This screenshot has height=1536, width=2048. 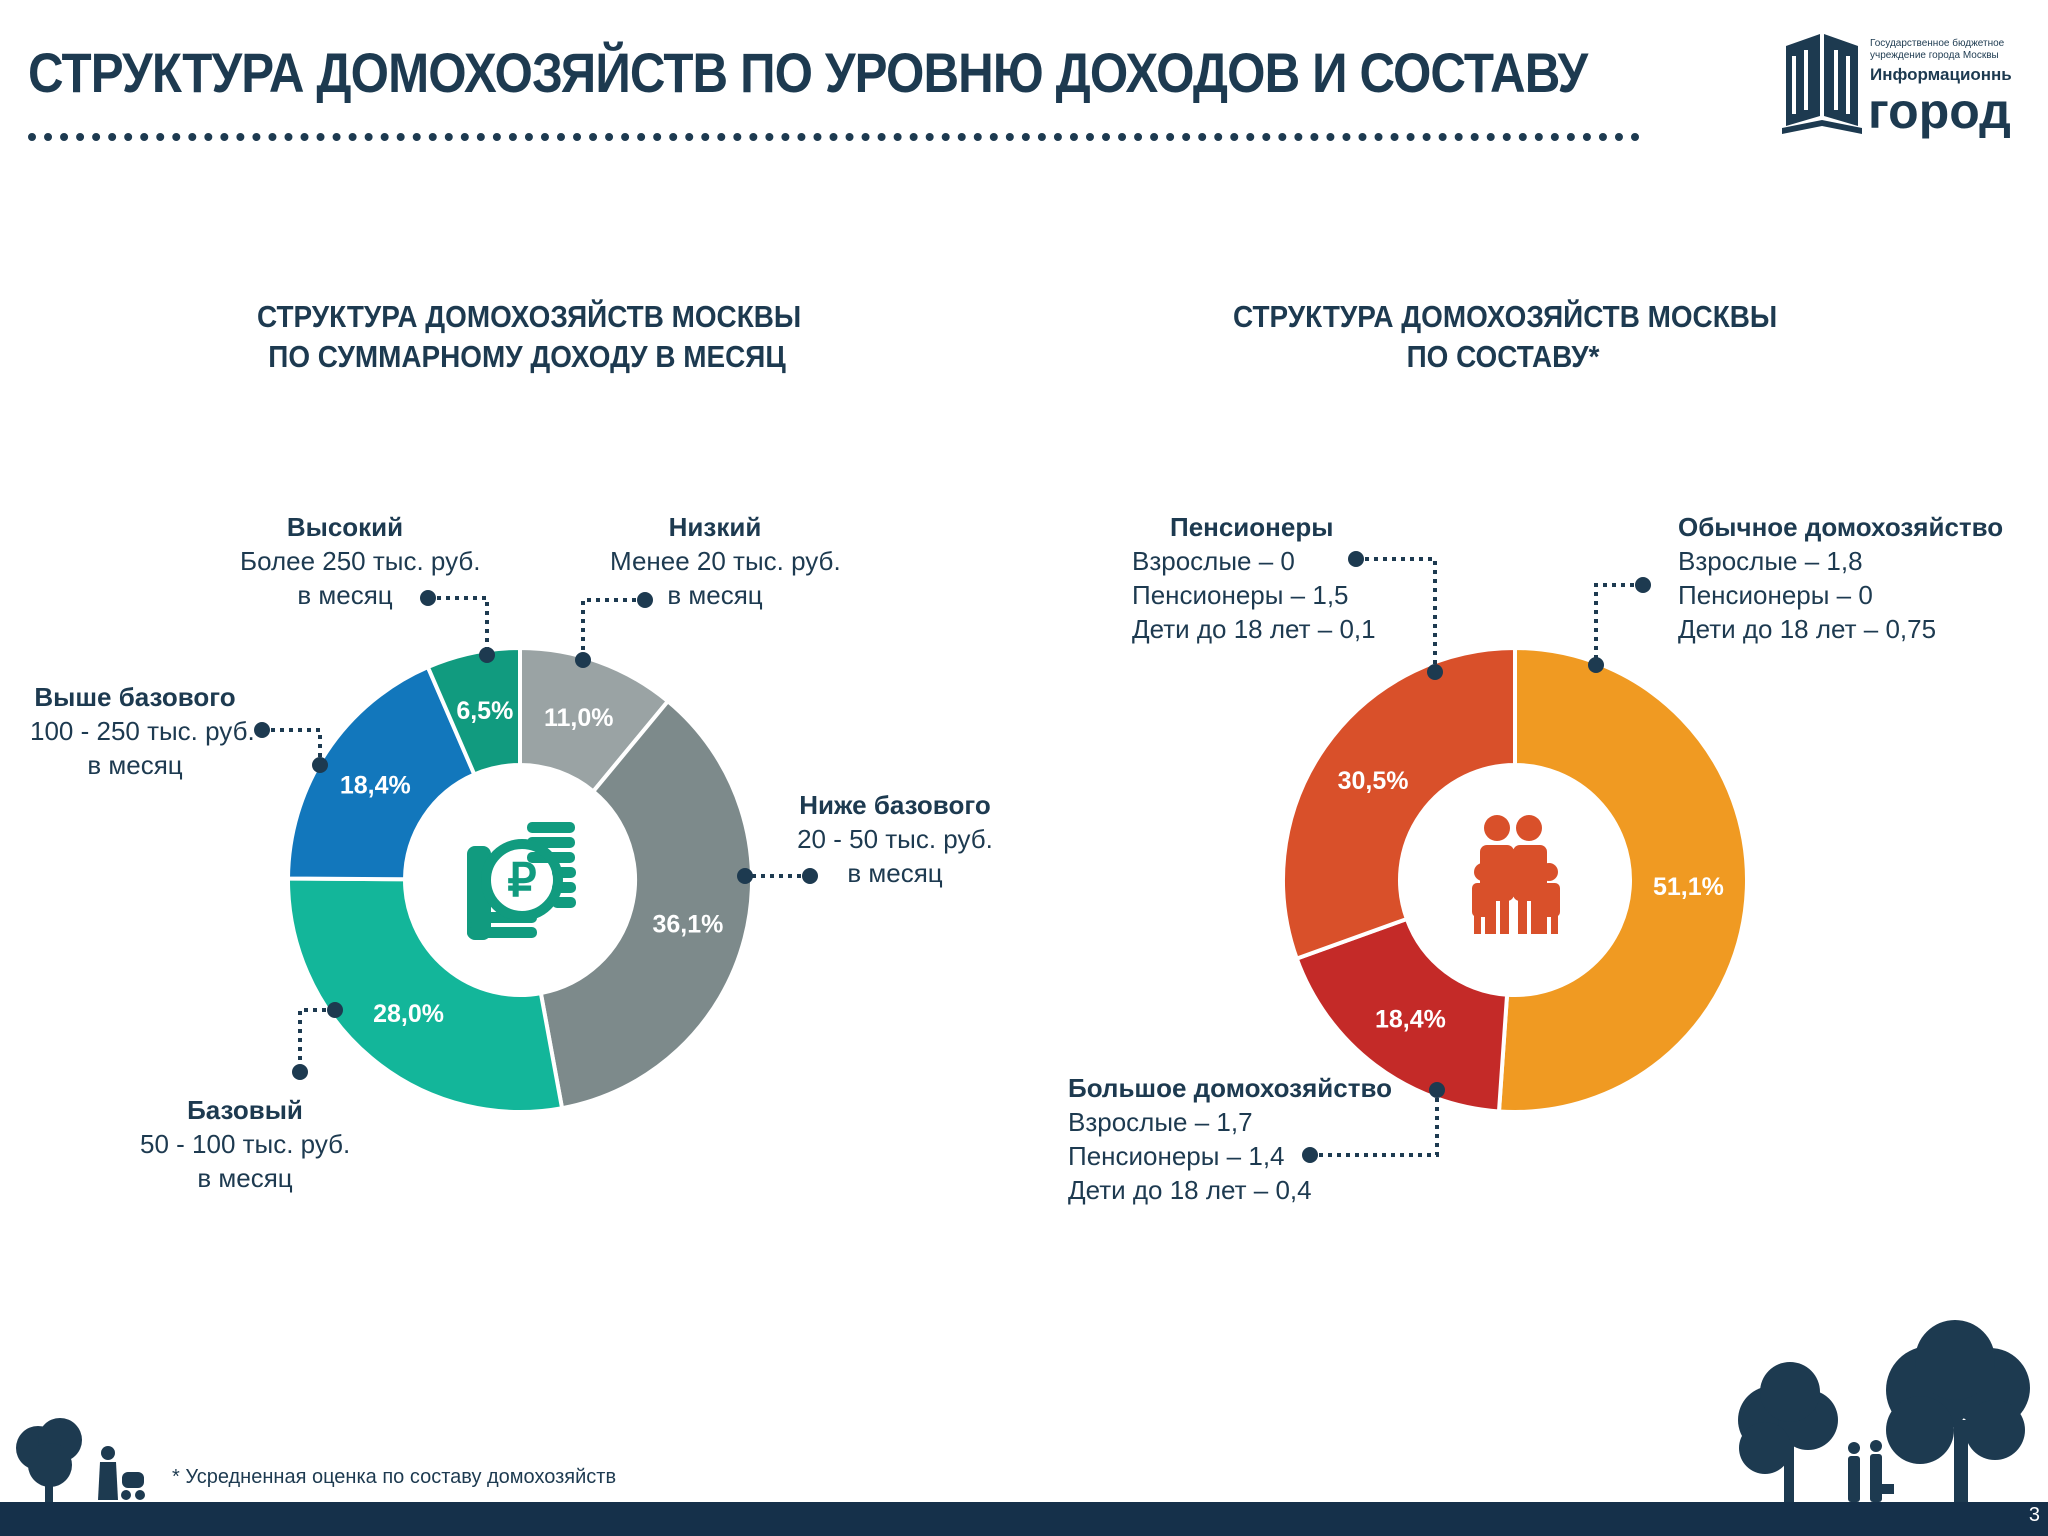 I want to click on label-low-name: Низкий, so click(x=715, y=527).